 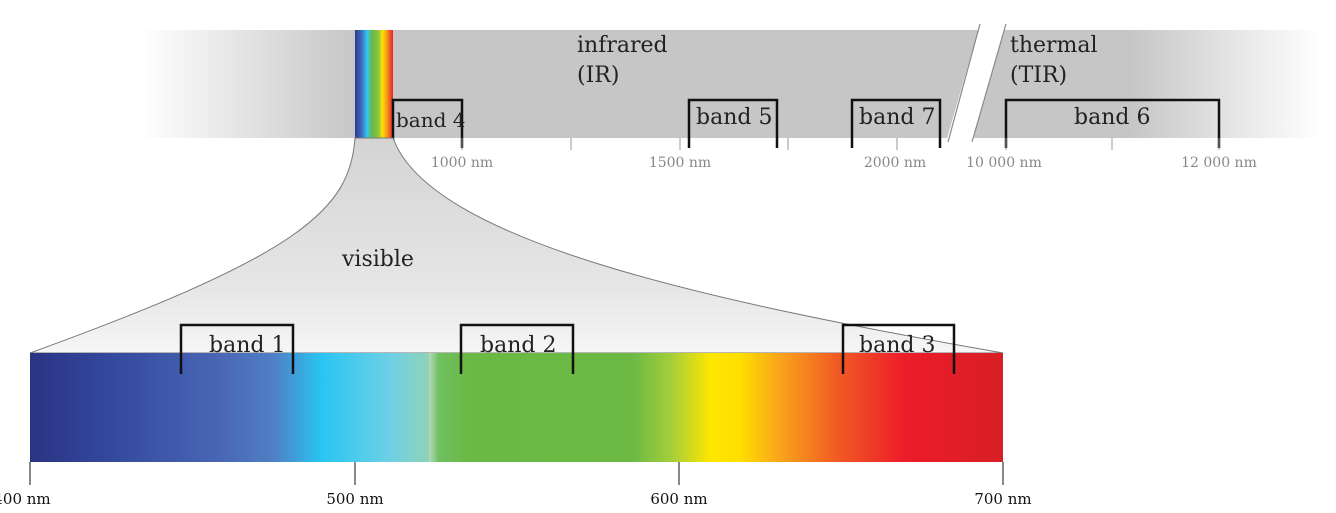 I want to click on band2-label: band 2, so click(x=518, y=345).